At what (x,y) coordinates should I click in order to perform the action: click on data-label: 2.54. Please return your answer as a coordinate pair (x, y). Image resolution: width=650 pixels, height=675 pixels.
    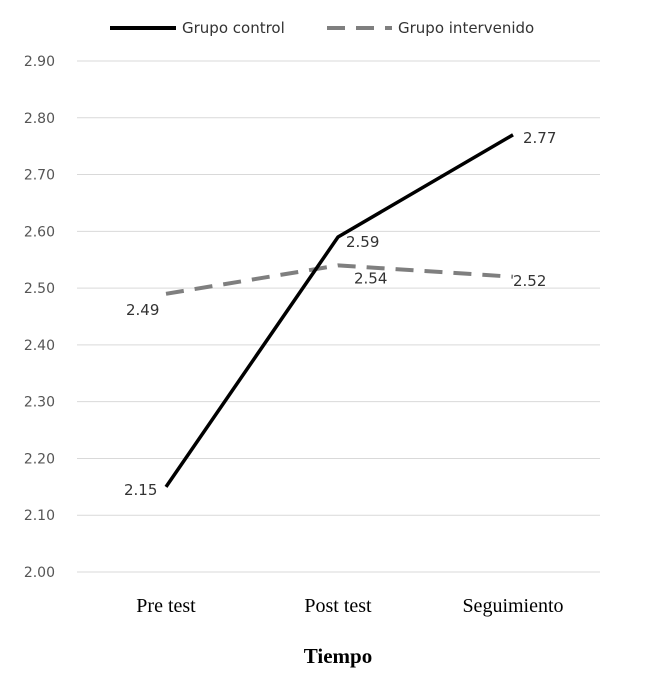
    Looking at the image, I should click on (370, 278).